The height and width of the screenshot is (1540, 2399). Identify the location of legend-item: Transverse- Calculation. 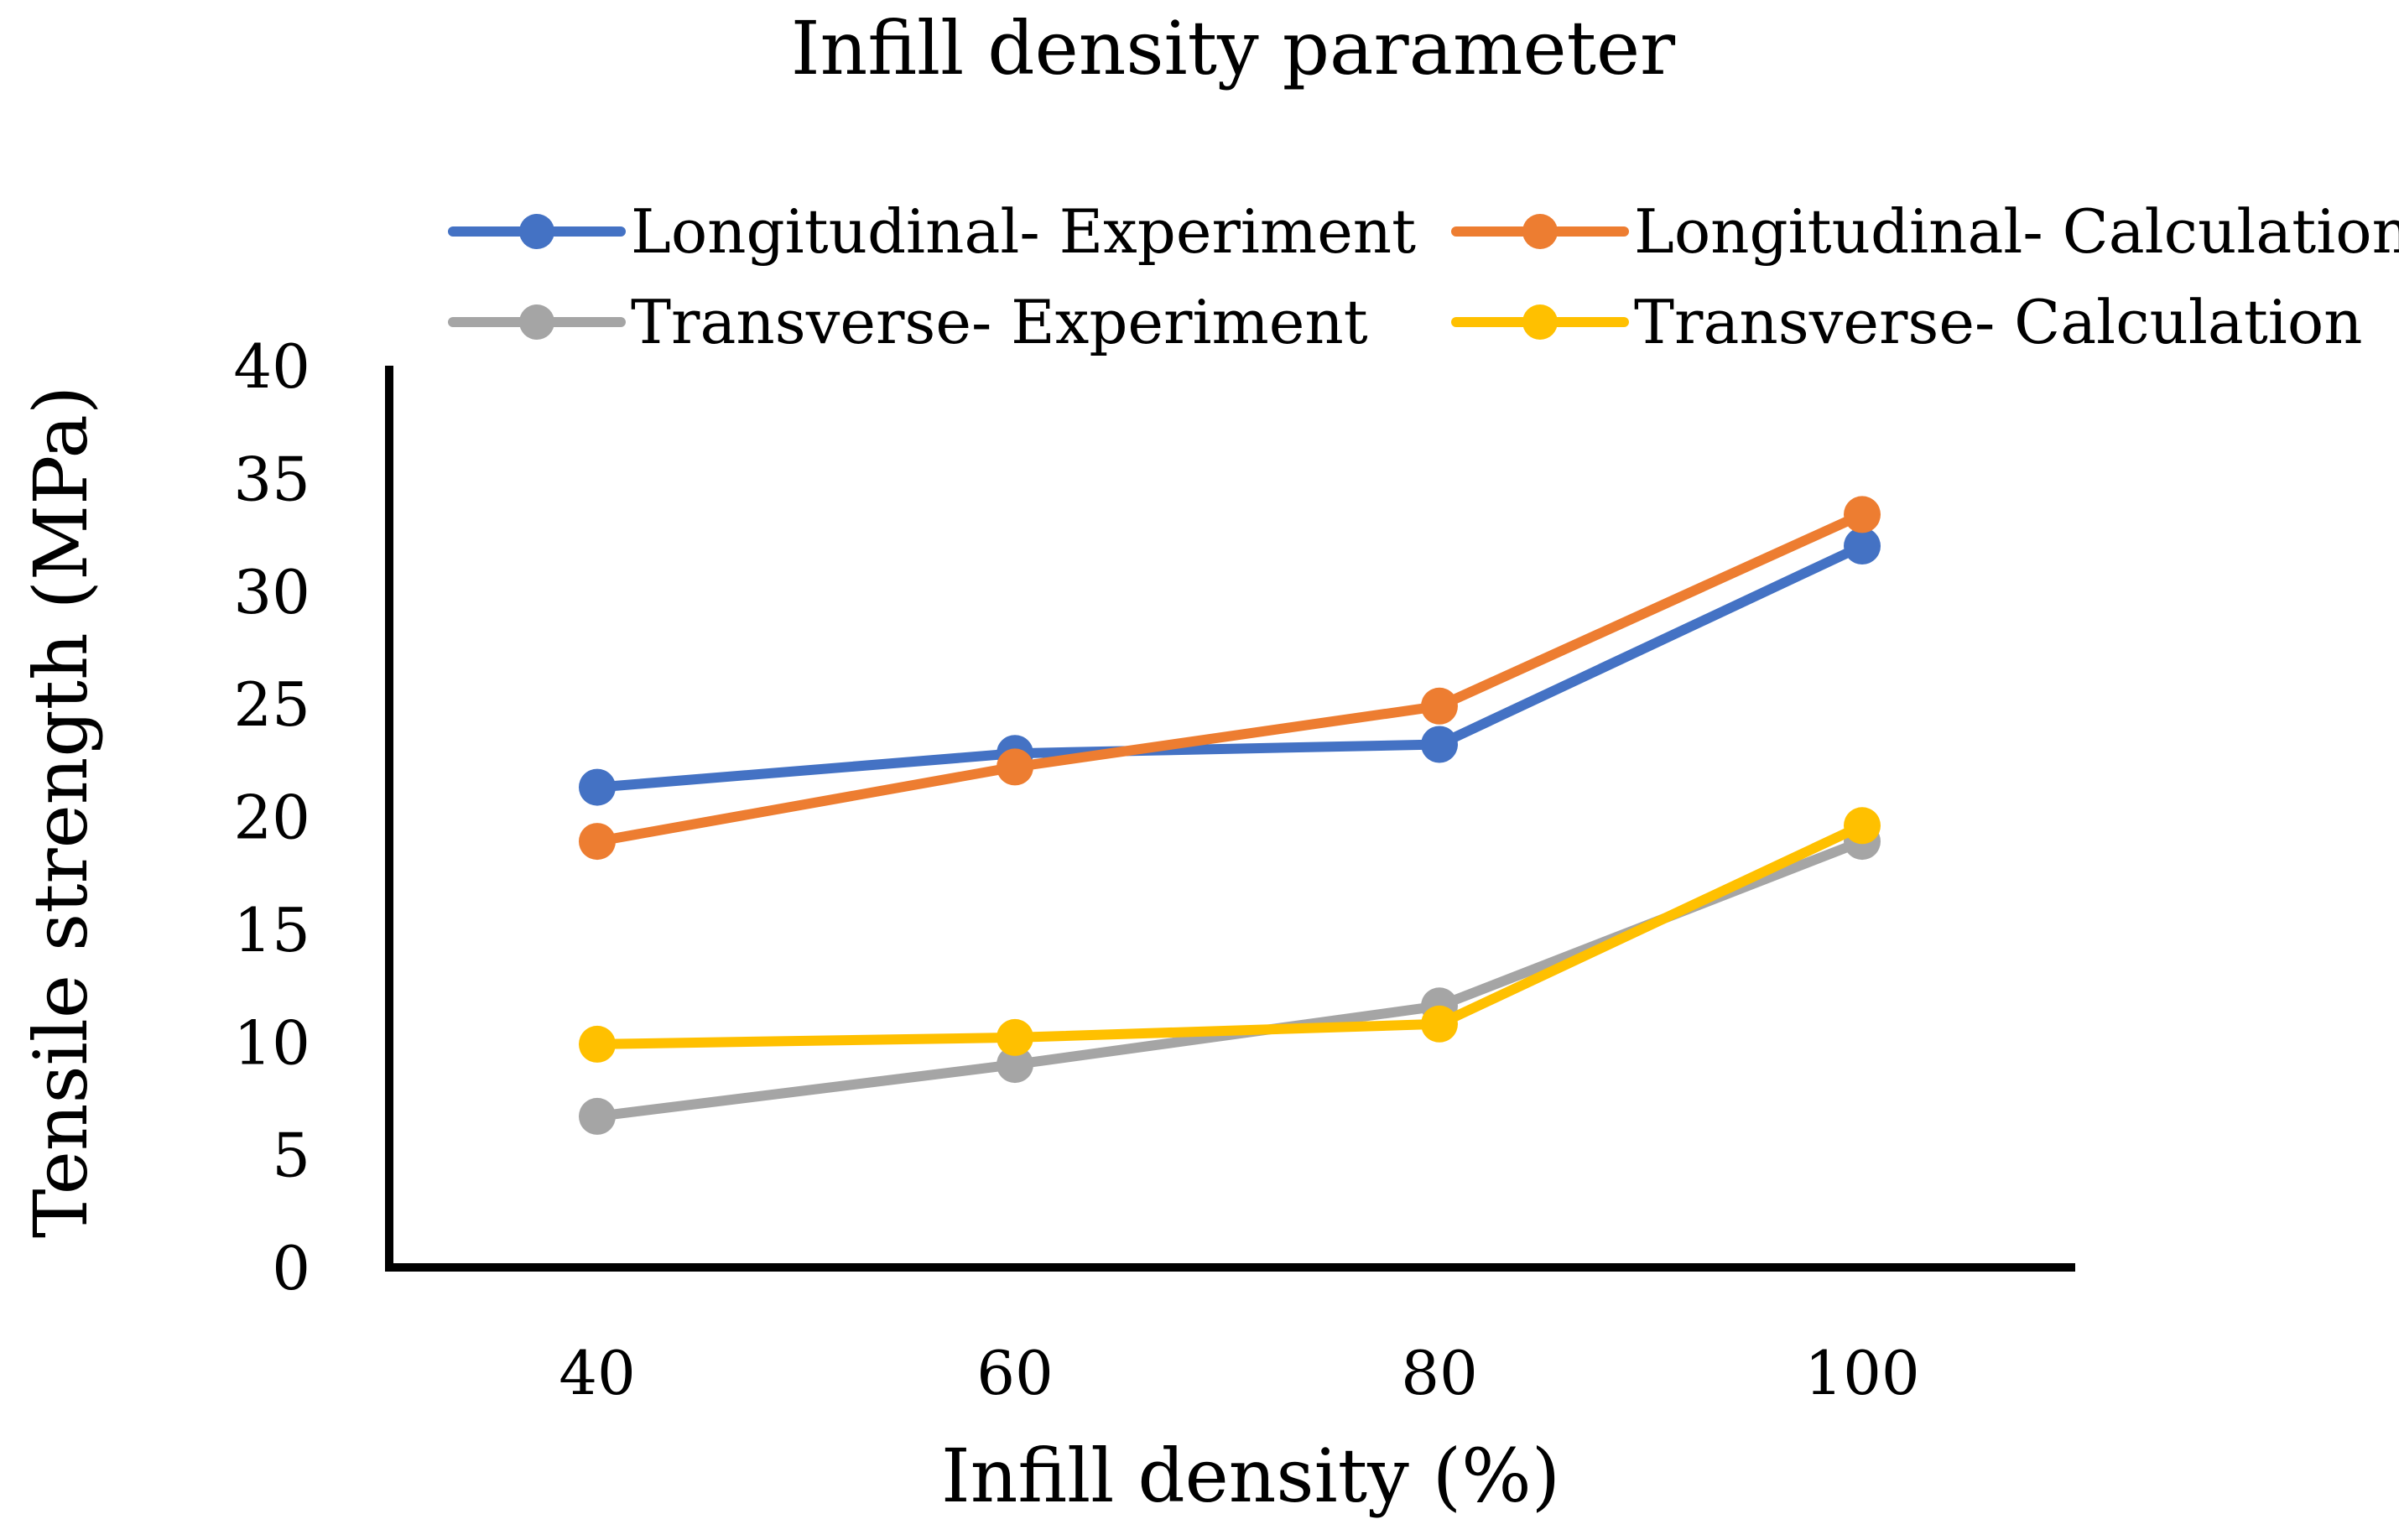
(1907, 322).